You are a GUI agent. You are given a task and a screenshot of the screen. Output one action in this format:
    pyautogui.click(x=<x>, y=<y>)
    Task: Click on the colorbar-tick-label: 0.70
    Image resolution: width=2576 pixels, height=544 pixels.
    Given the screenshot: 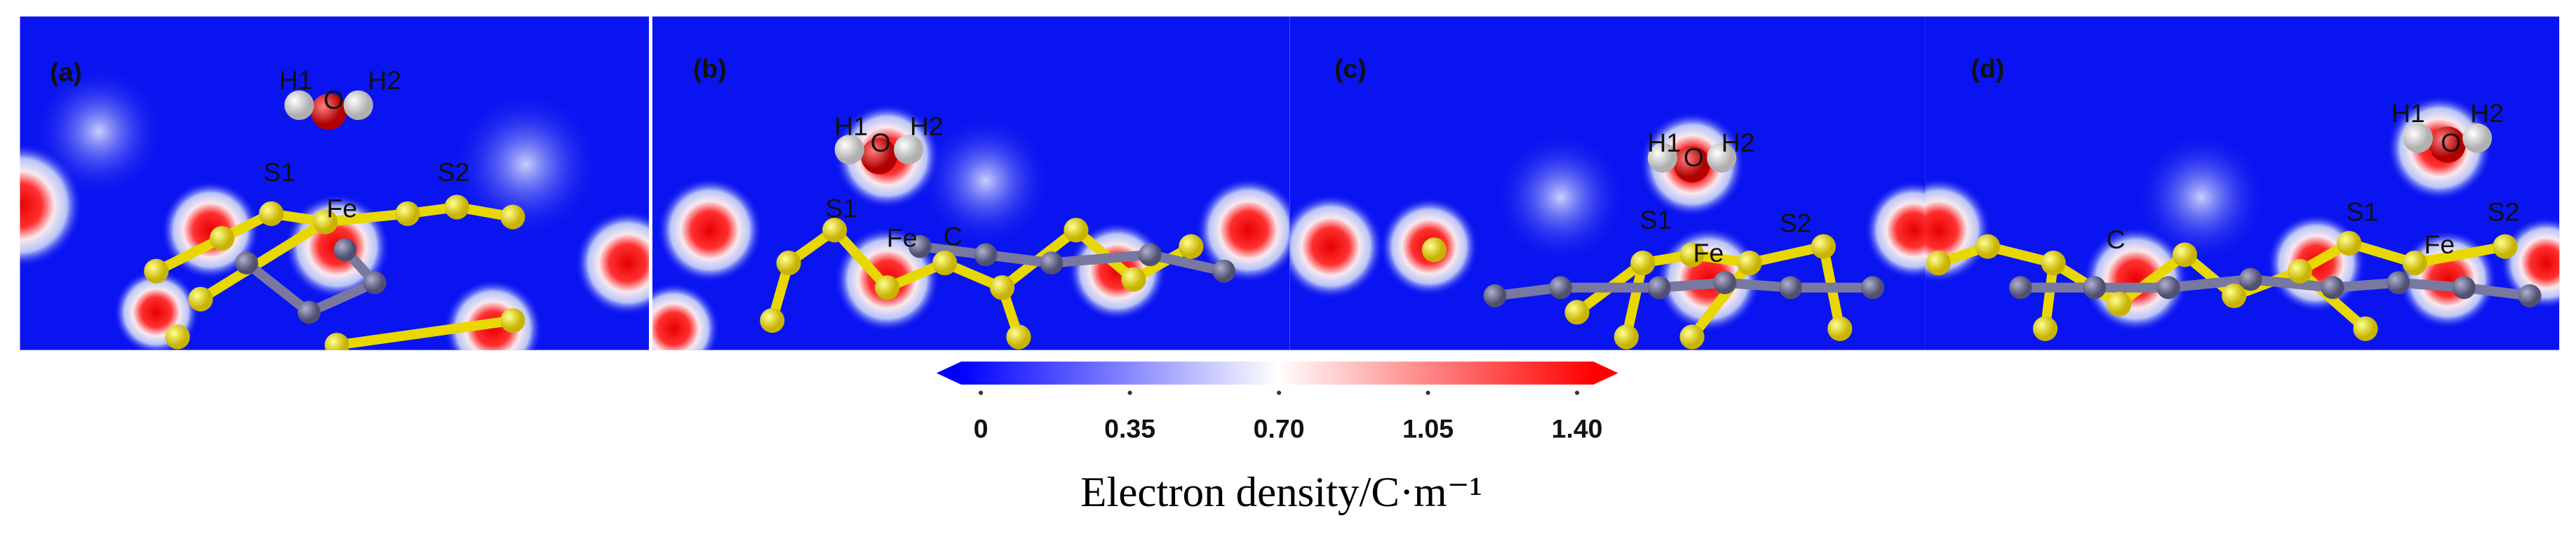 What is the action you would take?
    pyautogui.click(x=1279, y=428)
    